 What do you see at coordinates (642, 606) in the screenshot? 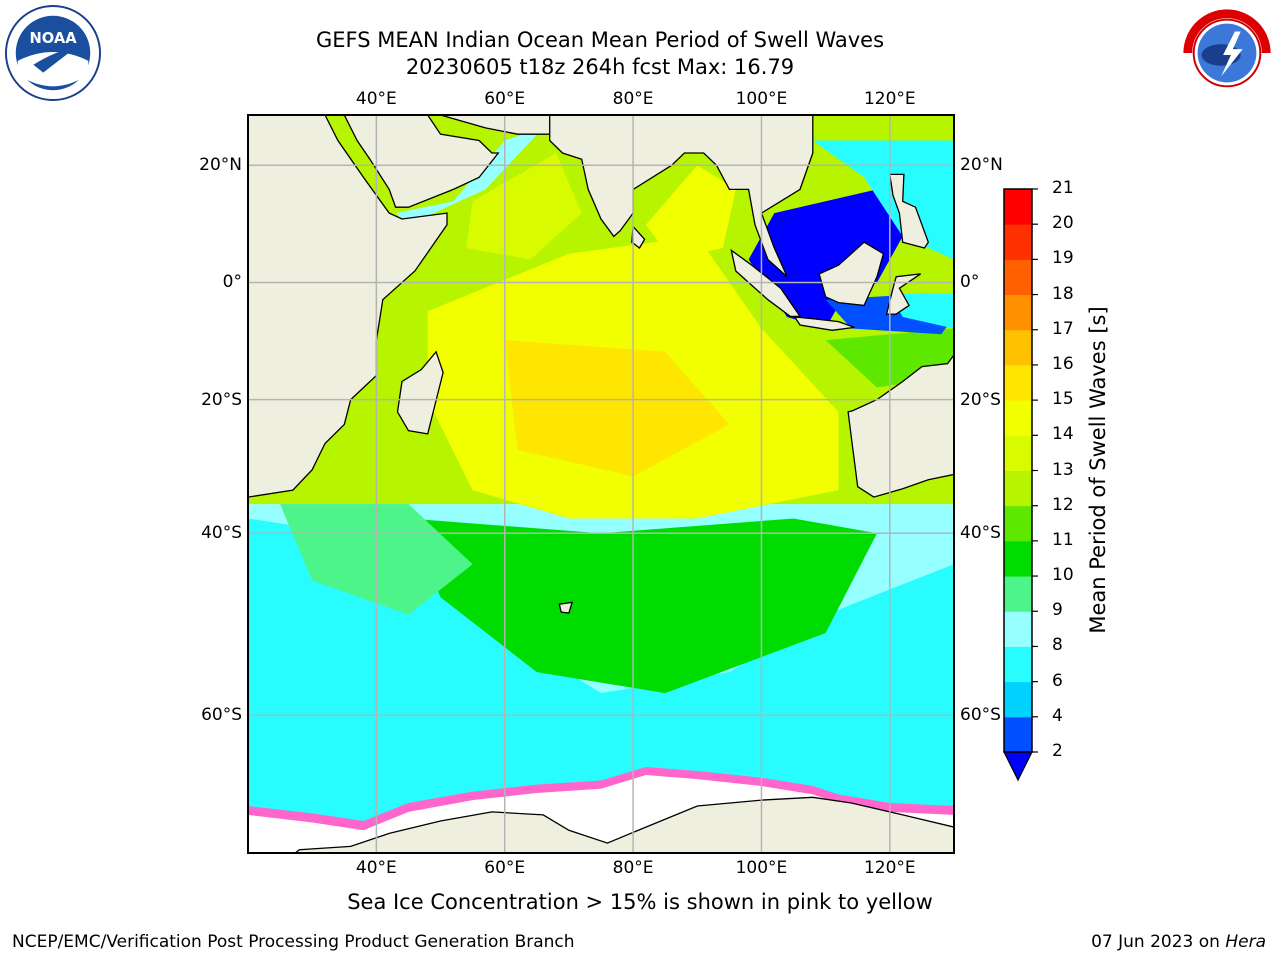
I see `mid-latitude-green` at bounding box center [642, 606].